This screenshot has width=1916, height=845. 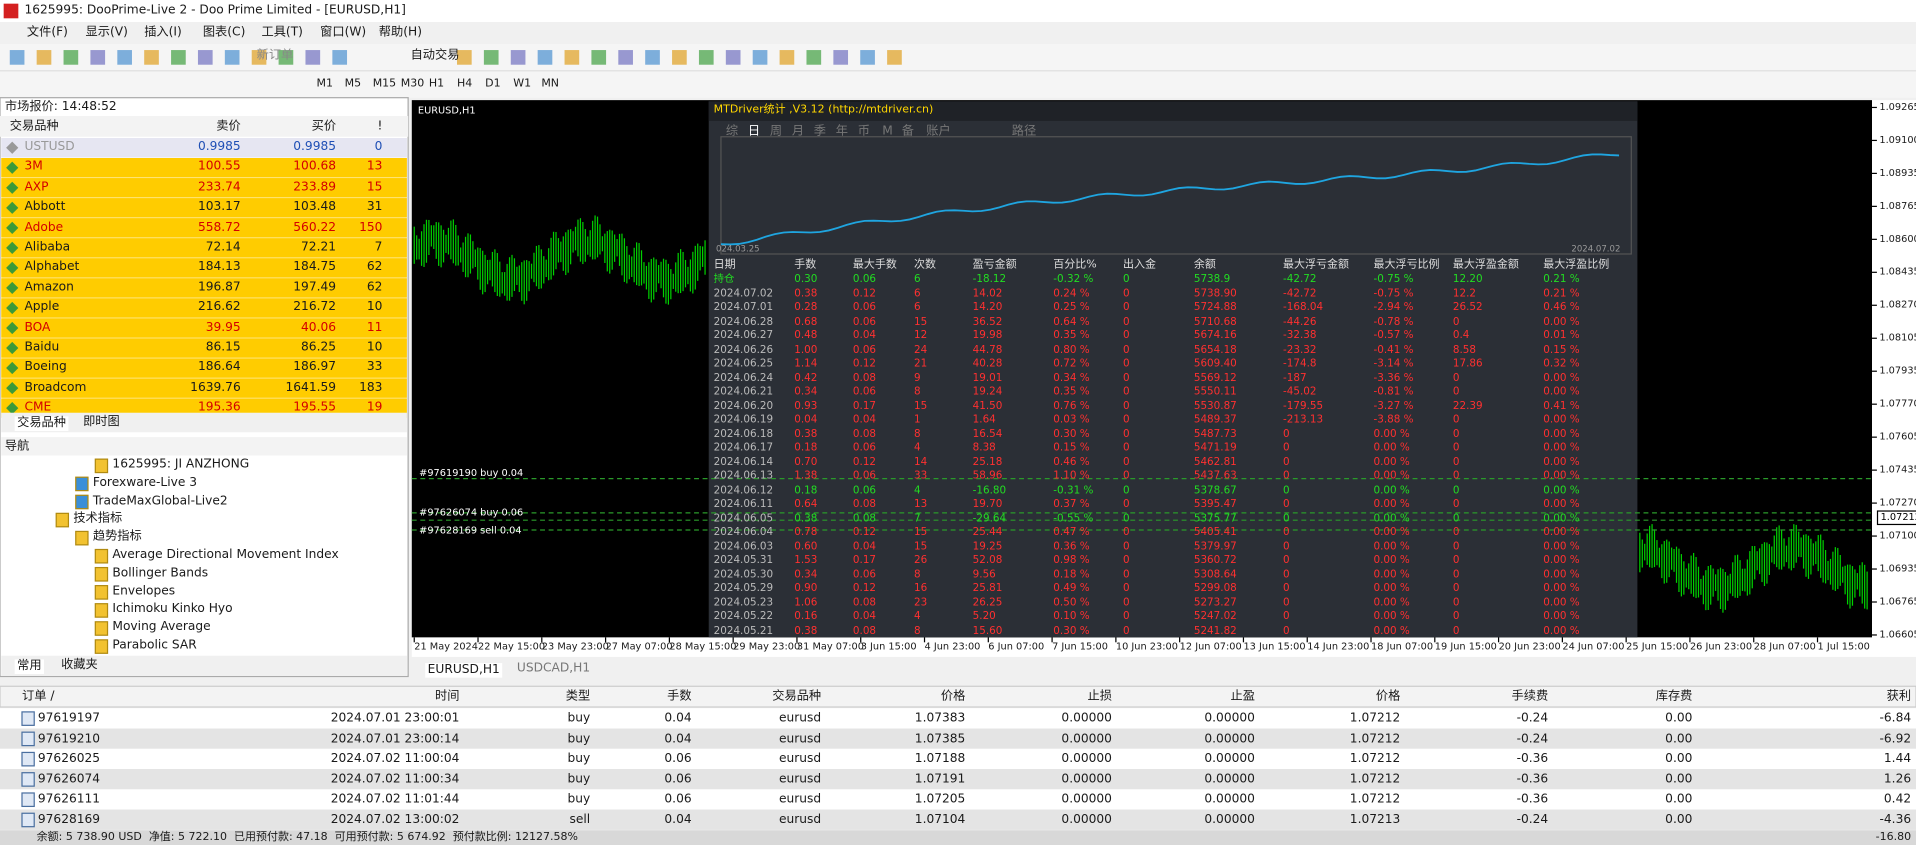 What do you see at coordinates (98, 519) in the screenshot?
I see `nav-item: 技术指标` at bounding box center [98, 519].